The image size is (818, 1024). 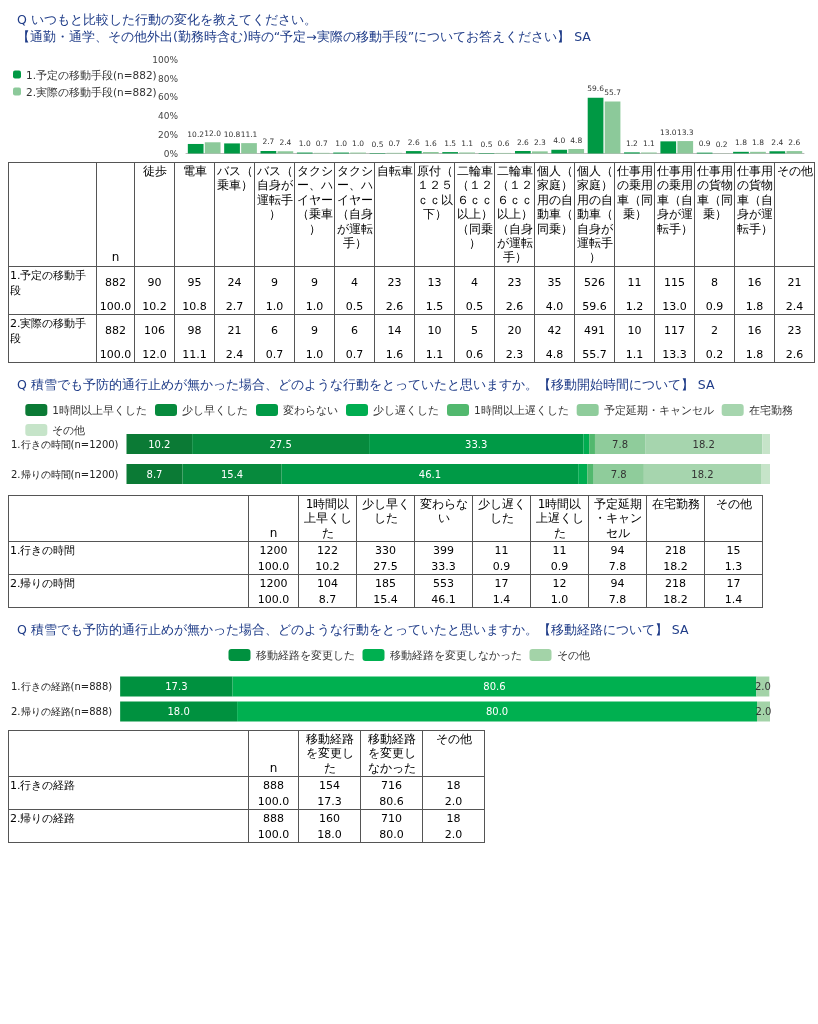 What do you see at coordinates (674, 282) in the screenshot?
I see `data-label: 115` at bounding box center [674, 282].